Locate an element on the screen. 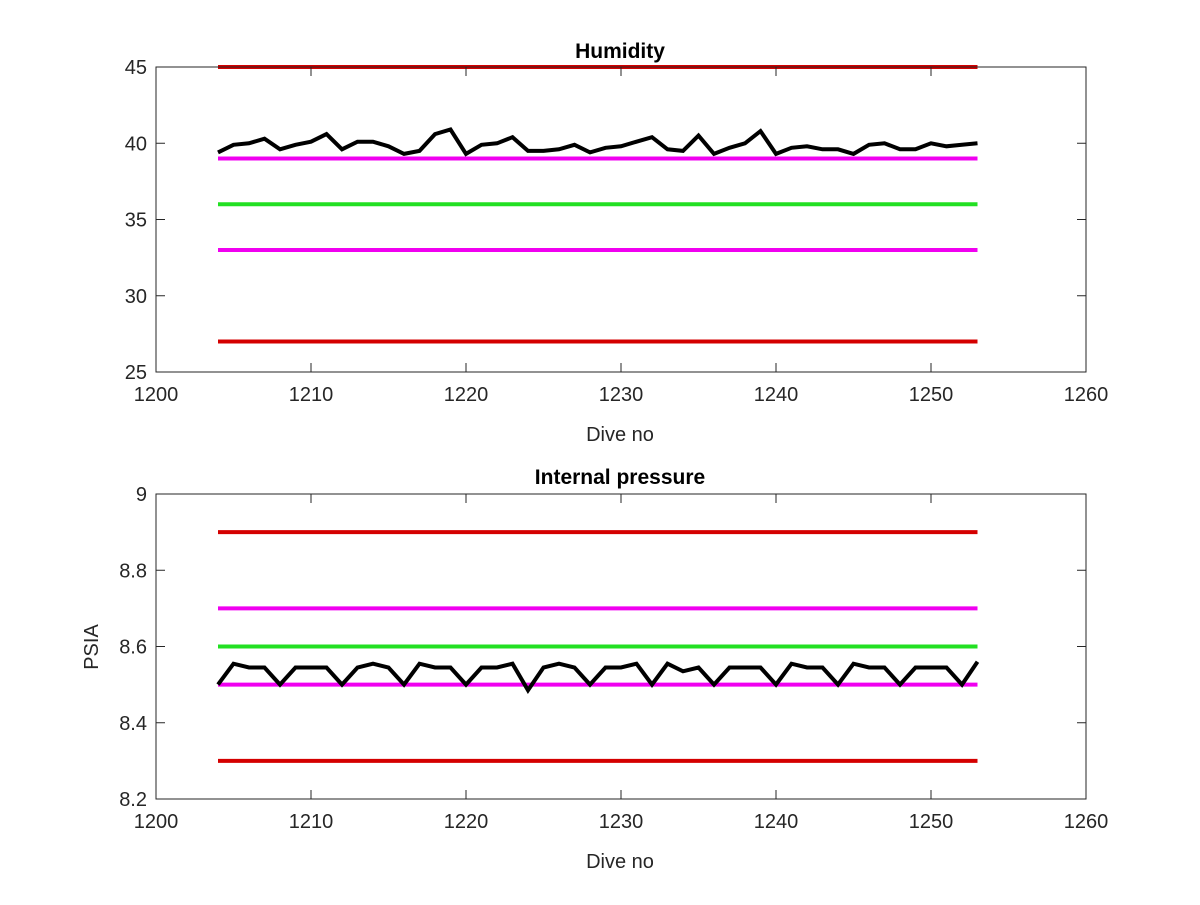 The image size is (1200, 905). internal-pressure-y-tick-label: 9 is located at coordinates (141, 495).